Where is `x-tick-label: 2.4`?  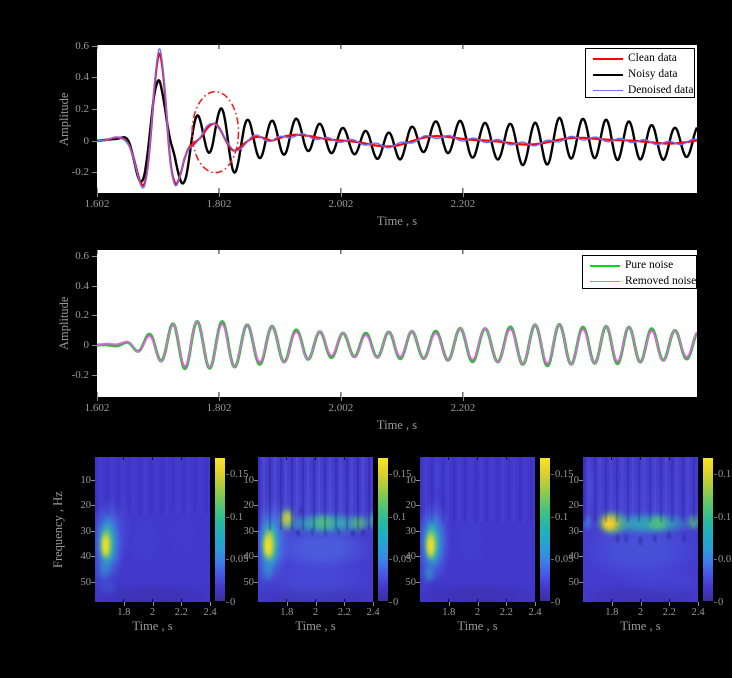 x-tick-label: 2.4 is located at coordinates (535, 612).